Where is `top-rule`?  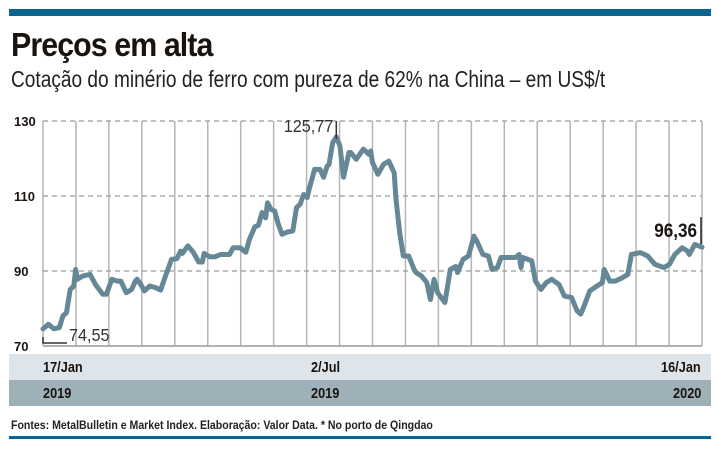
top-rule is located at coordinates (360, 12).